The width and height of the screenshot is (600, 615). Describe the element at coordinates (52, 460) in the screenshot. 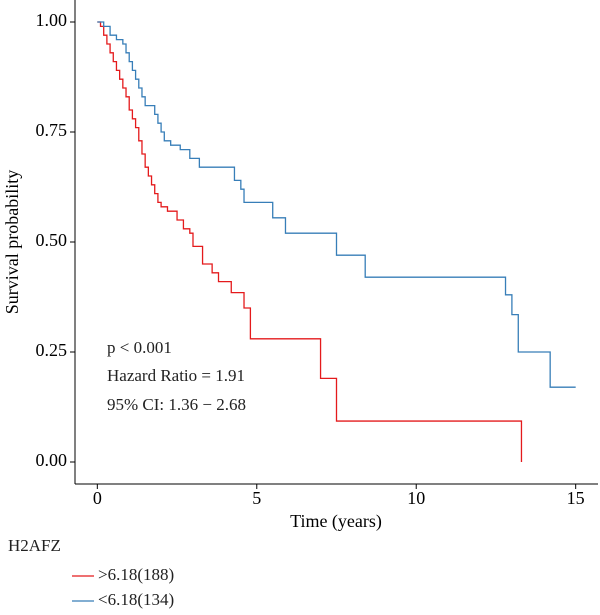

I see `y-tick-label: 0.00` at that location.